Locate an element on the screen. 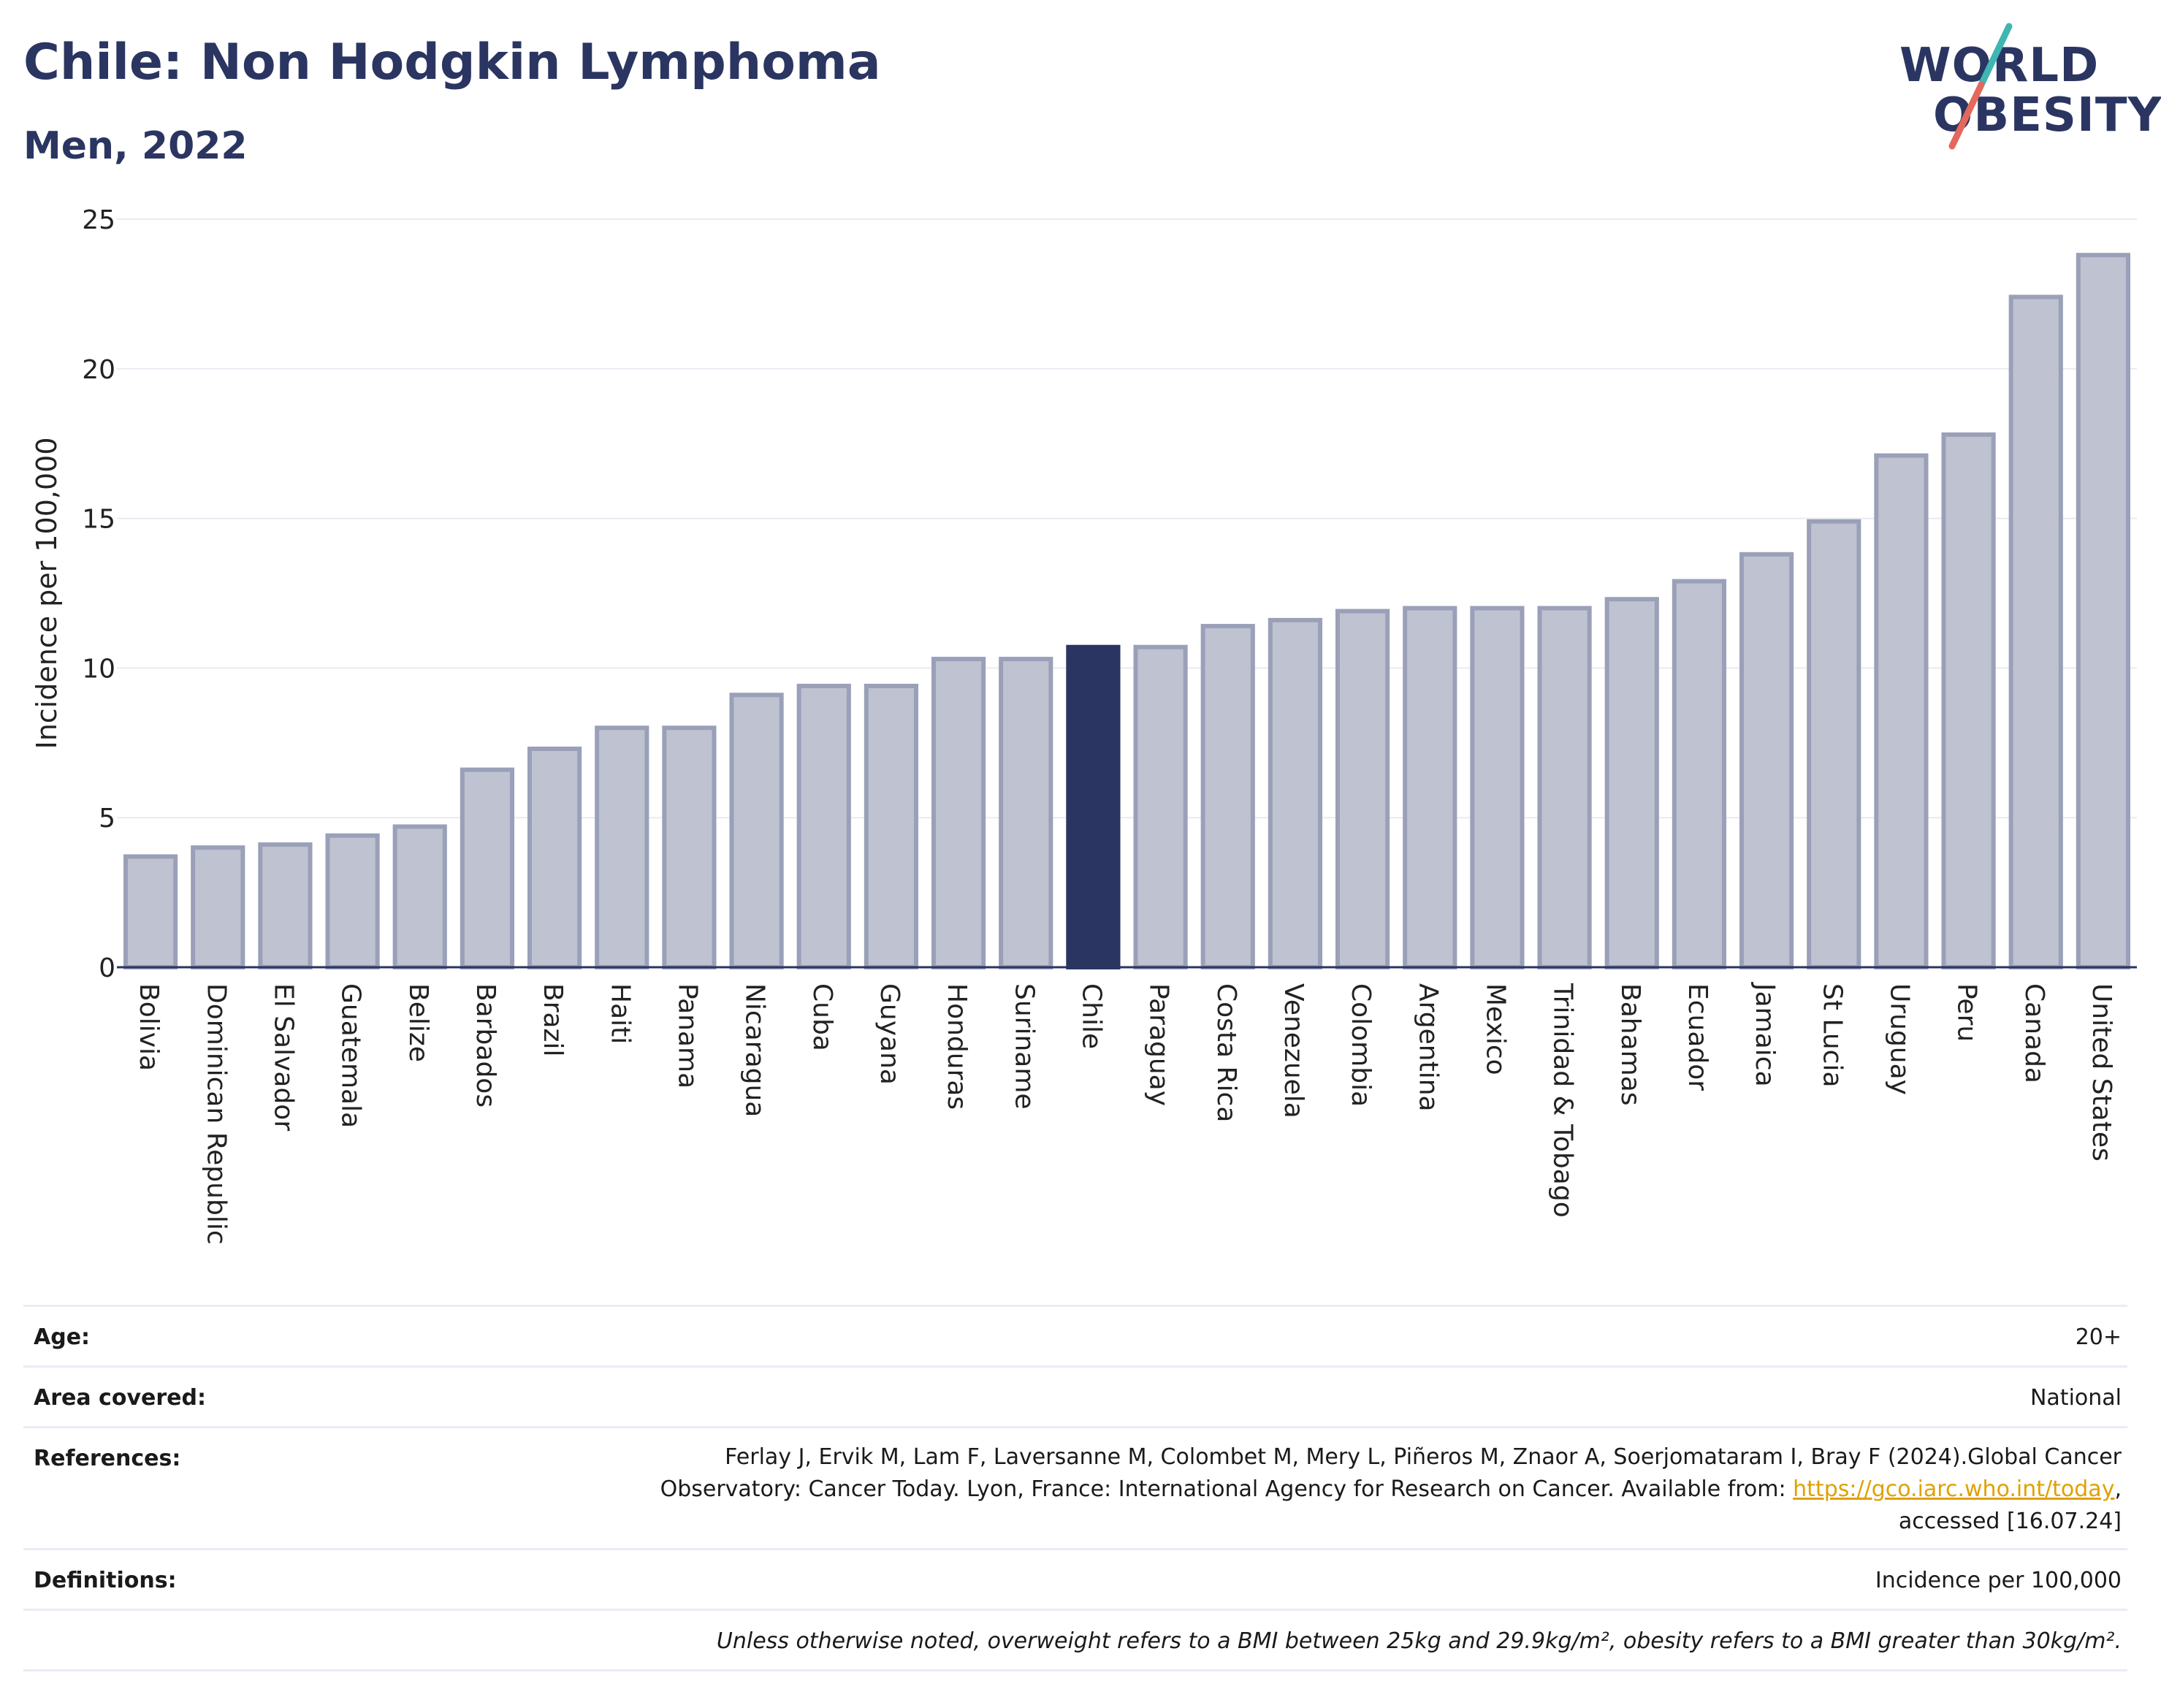 This screenshot has height=1708, width=2161. x-tick-label: Trinidad & Tobago is located at coordinates (1563, 1100).